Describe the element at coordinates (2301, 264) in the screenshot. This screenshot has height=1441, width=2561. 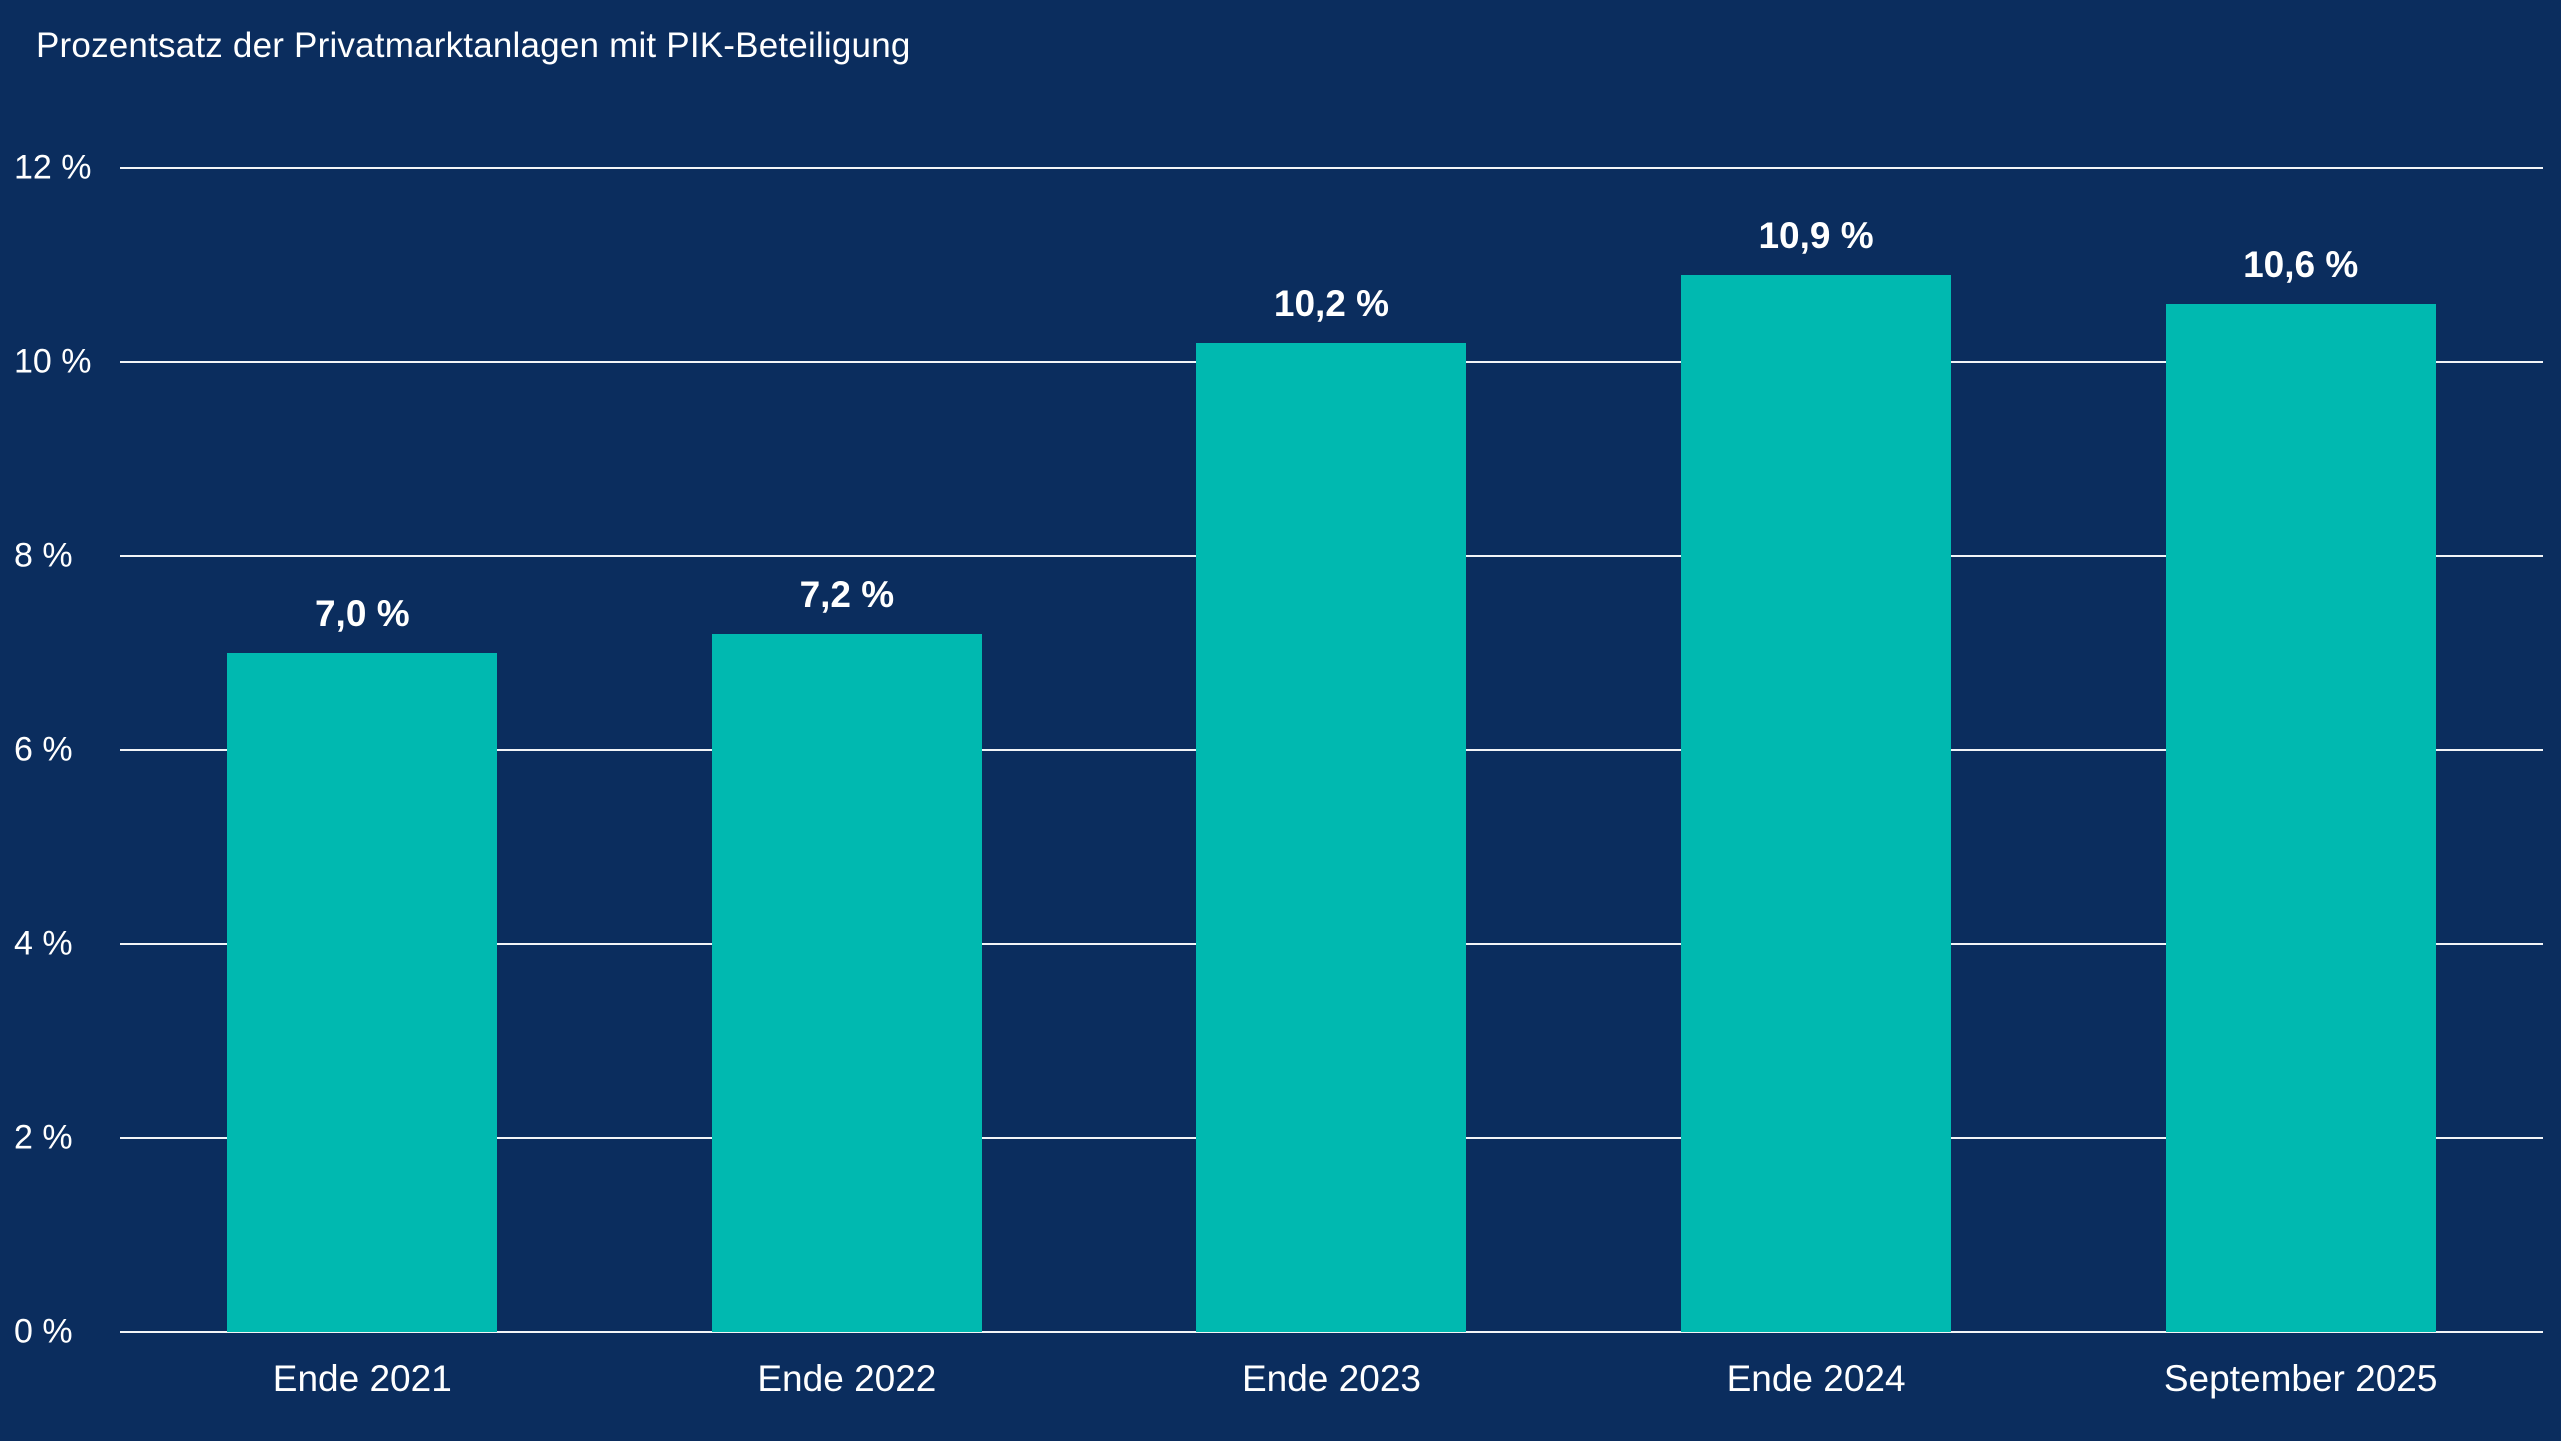
I see `bar-value-label: 10,6 %` at that location.